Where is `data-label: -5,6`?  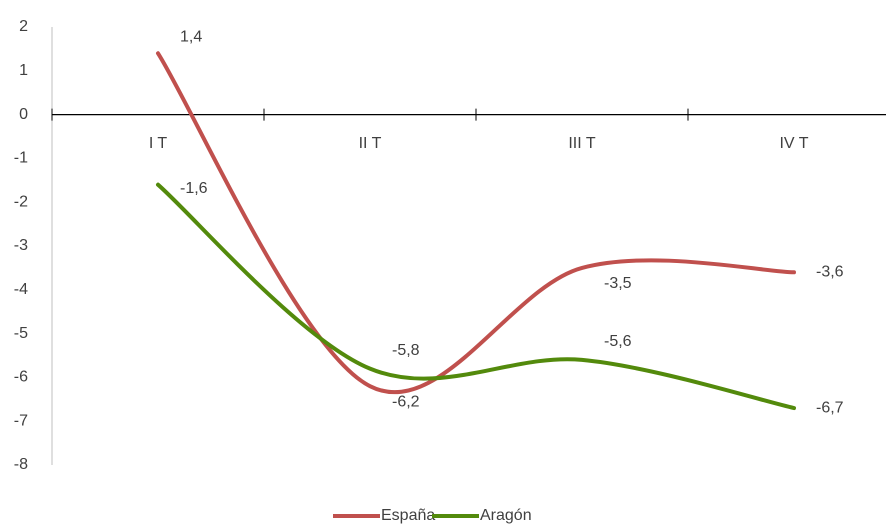 data-label: -5,6 is located at coordinates (618, 341).